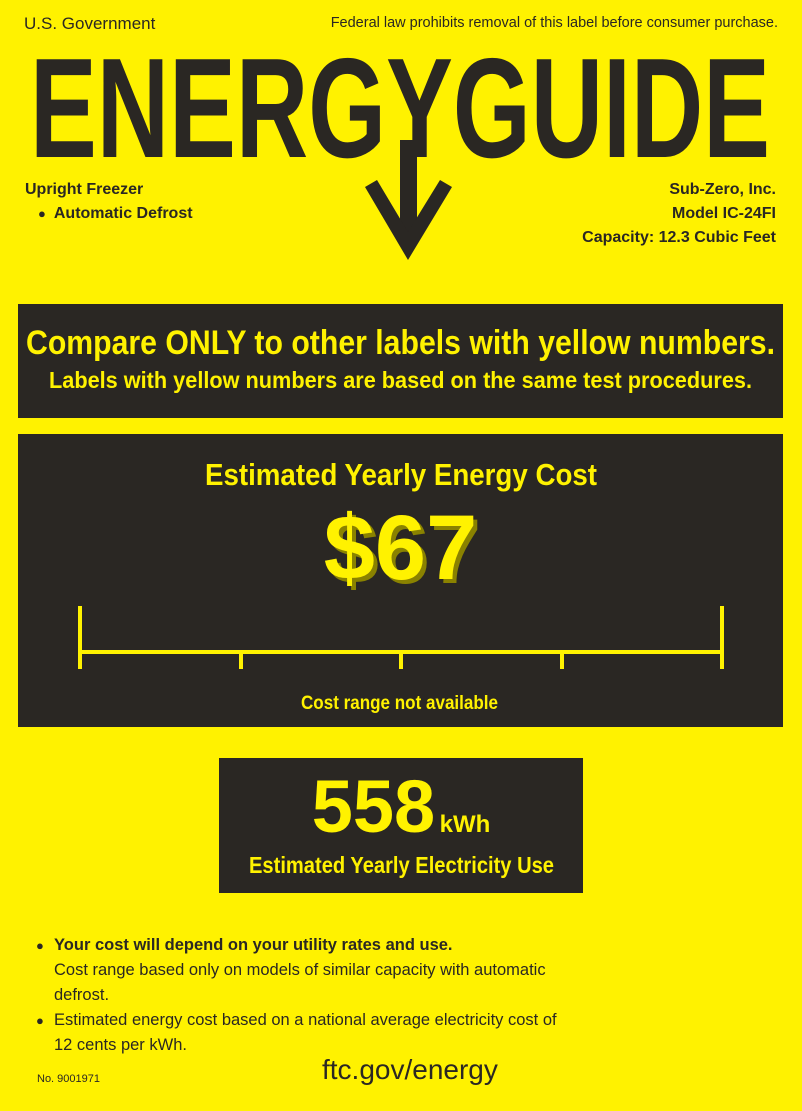 This screenshot has height=1111, width=802. What do you see at coordinates (465, 824) in the screenshot?
I see `kwh-unit: kWh` at bounding box center [465, 824].